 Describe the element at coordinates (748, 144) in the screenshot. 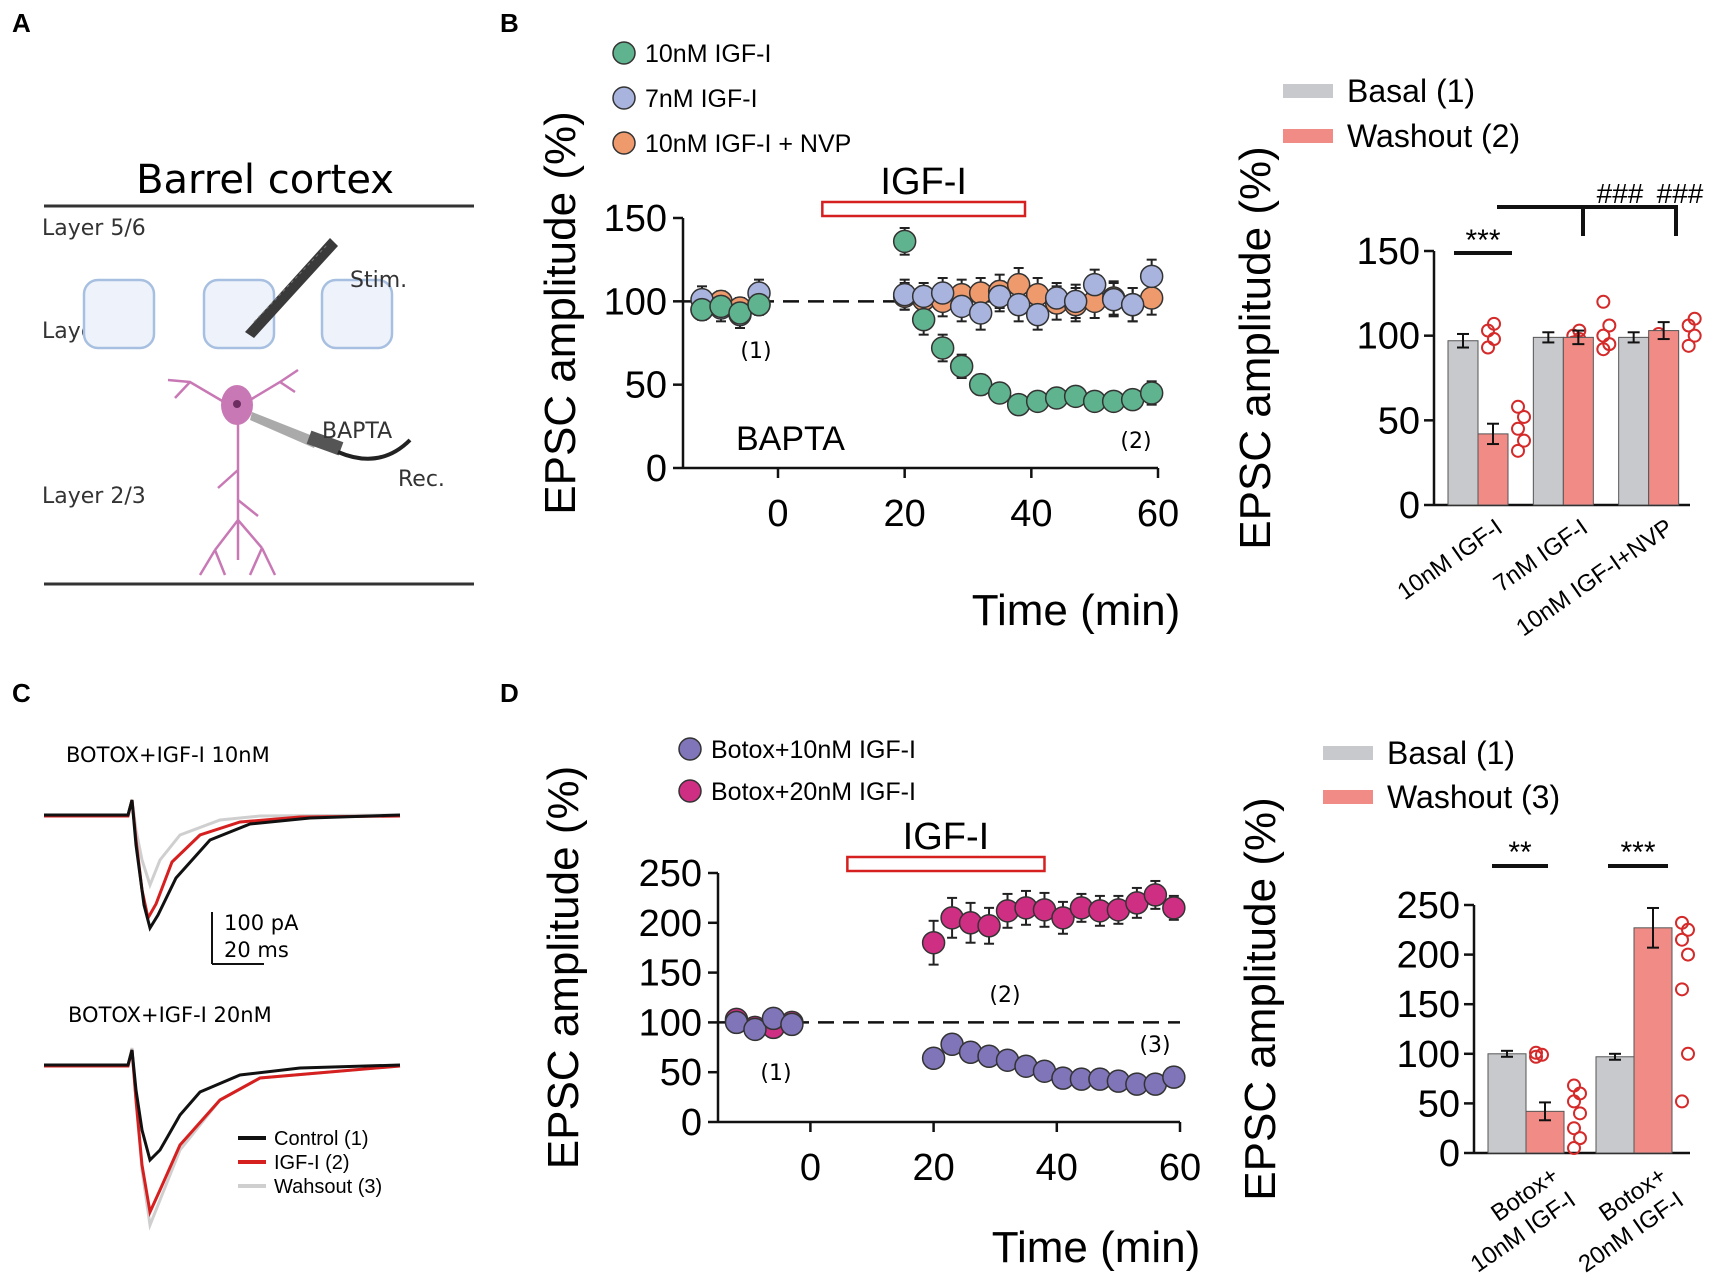

I see `legend-label: 10nM IGF-I + NVP` at that location.